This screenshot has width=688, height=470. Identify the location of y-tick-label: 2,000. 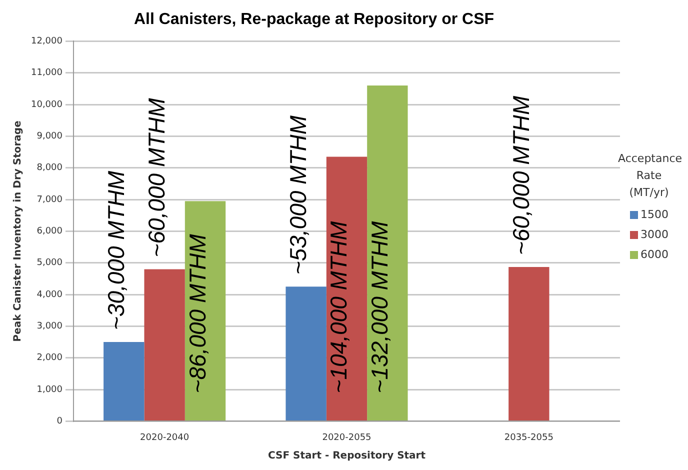
(49, 358).